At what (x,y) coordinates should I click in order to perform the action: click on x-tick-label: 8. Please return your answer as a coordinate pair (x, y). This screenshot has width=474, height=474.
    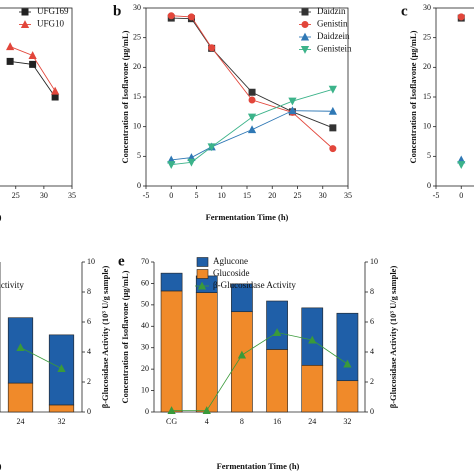
    Looking at the image, I should click on (242, 421).